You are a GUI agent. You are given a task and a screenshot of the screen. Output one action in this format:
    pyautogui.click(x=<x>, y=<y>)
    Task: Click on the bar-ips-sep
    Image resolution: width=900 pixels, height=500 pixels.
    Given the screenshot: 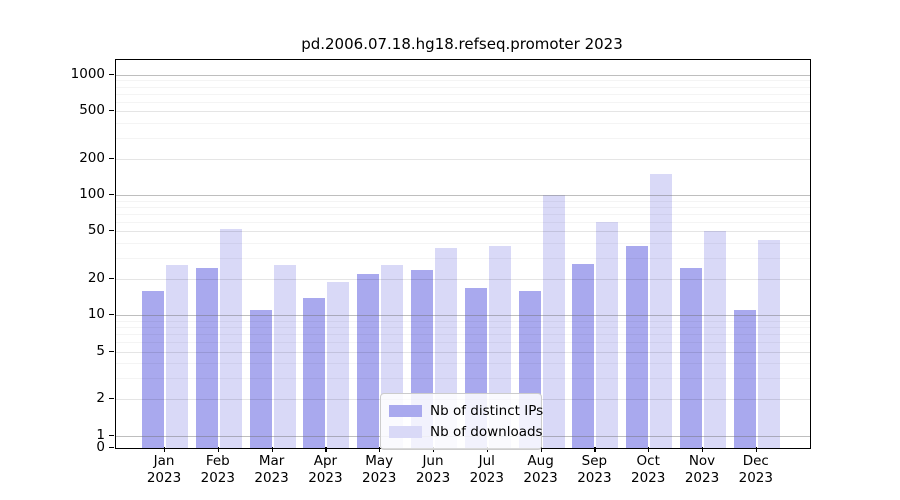 What is the action you would take?
    pyautogui.click(x=583, y=355)
    